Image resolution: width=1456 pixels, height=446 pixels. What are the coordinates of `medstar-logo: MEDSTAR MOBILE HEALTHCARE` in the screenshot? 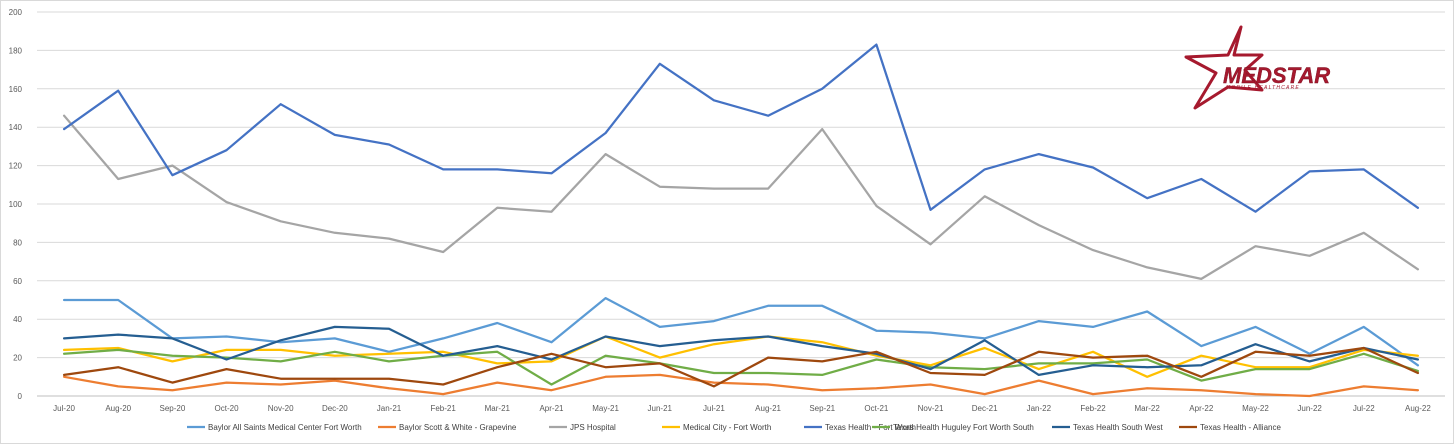 It's located at (1257, 67).